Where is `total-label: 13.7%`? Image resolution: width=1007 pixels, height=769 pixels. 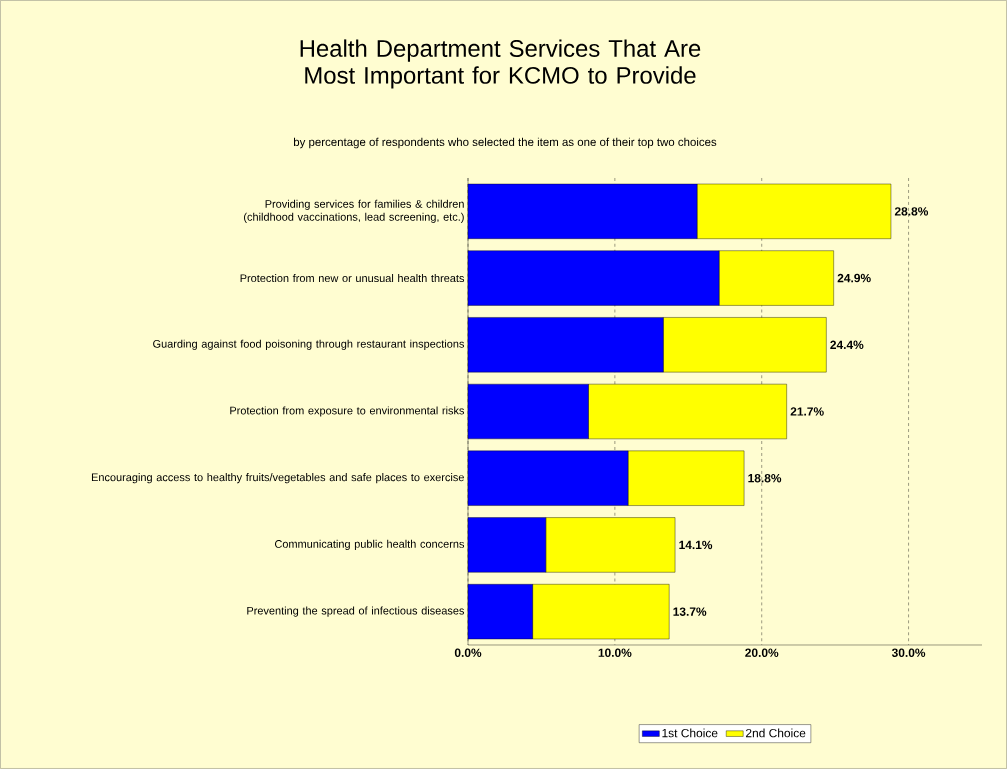
total-label: 13.7% is located at coordinates (690, 611).